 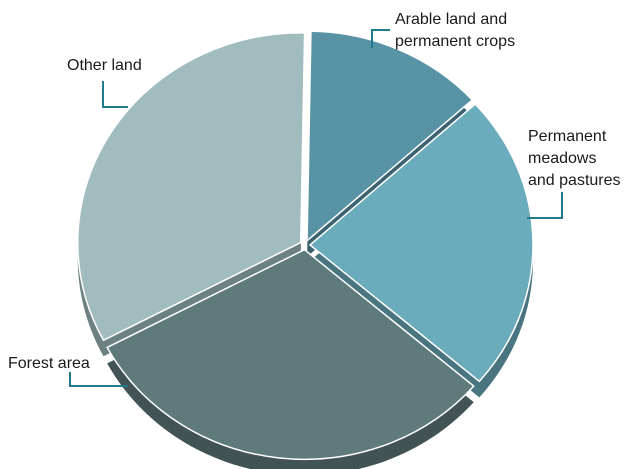 What do you see at coordinates (567, 136) in the screenshot?
I see `label-line: Permanent` at bounding box center [567, 136].